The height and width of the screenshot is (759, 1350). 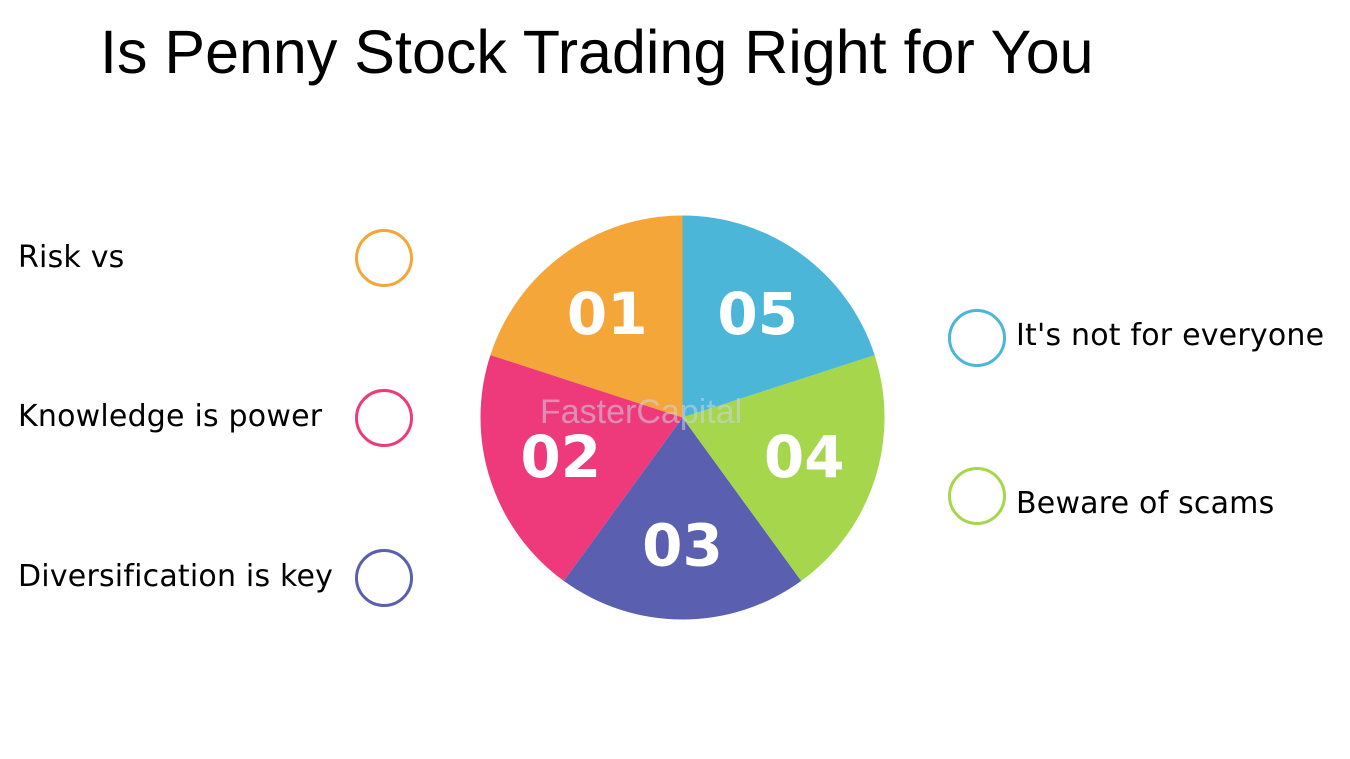 I want to click on pie-slice-number-01: 01, so click(x=607, y=314).